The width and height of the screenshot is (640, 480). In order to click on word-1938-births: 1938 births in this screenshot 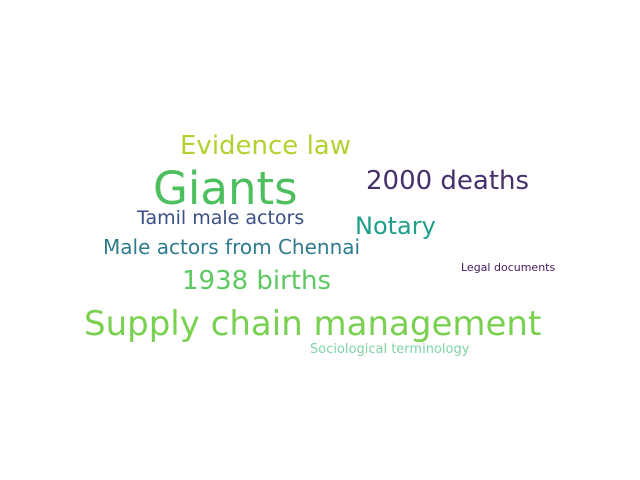, I will do `click(257, 281)`.